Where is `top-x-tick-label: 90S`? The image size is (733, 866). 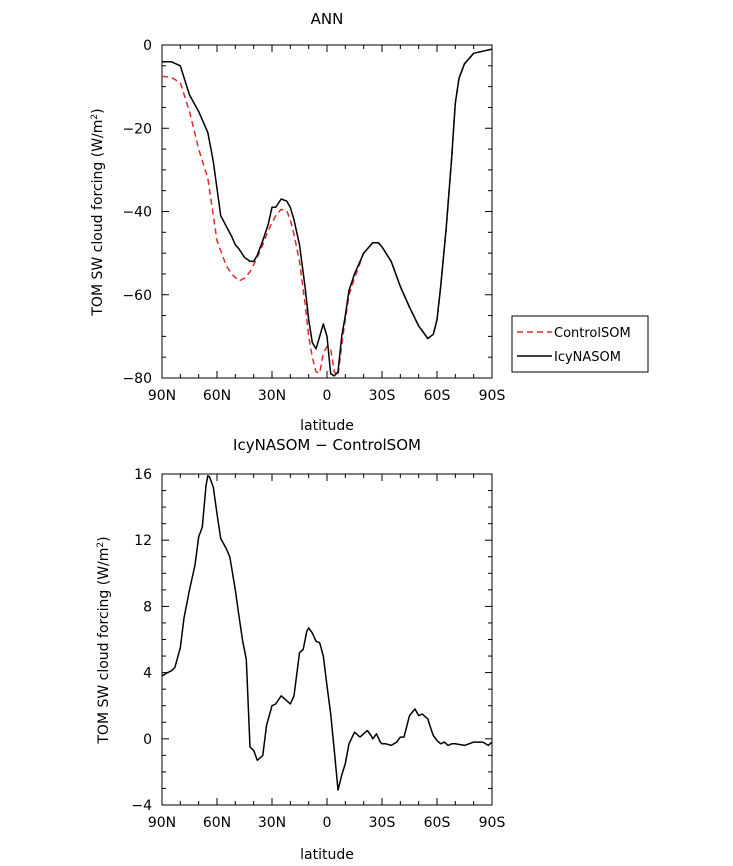 top-x-tick-label: 90S is located at coordinates (492, 396).